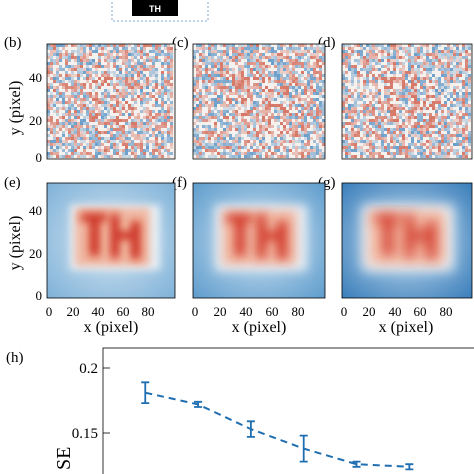  Describe the element at coordinates (180, 43) in the screenshot. I see `panel-label-c: (c)` at that location.